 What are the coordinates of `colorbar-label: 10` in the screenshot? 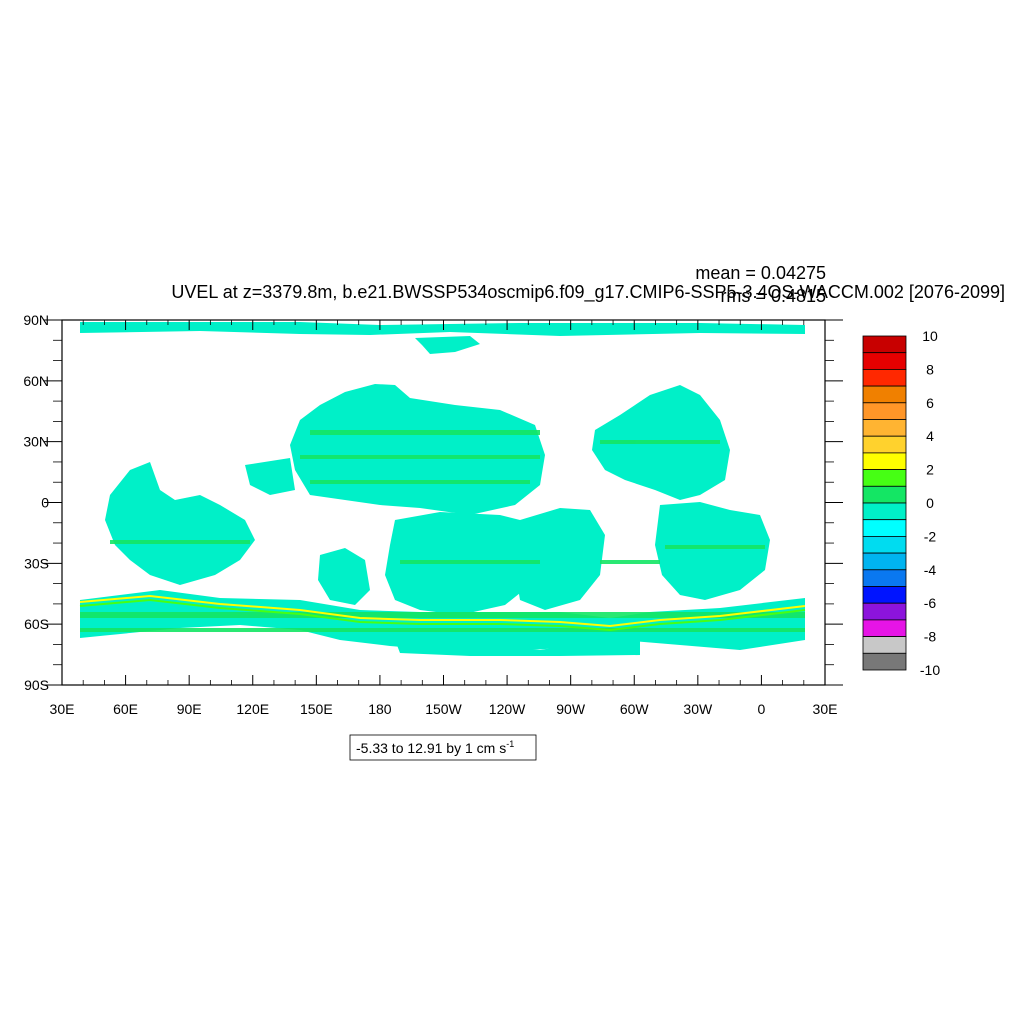 It's located at (930, 336).